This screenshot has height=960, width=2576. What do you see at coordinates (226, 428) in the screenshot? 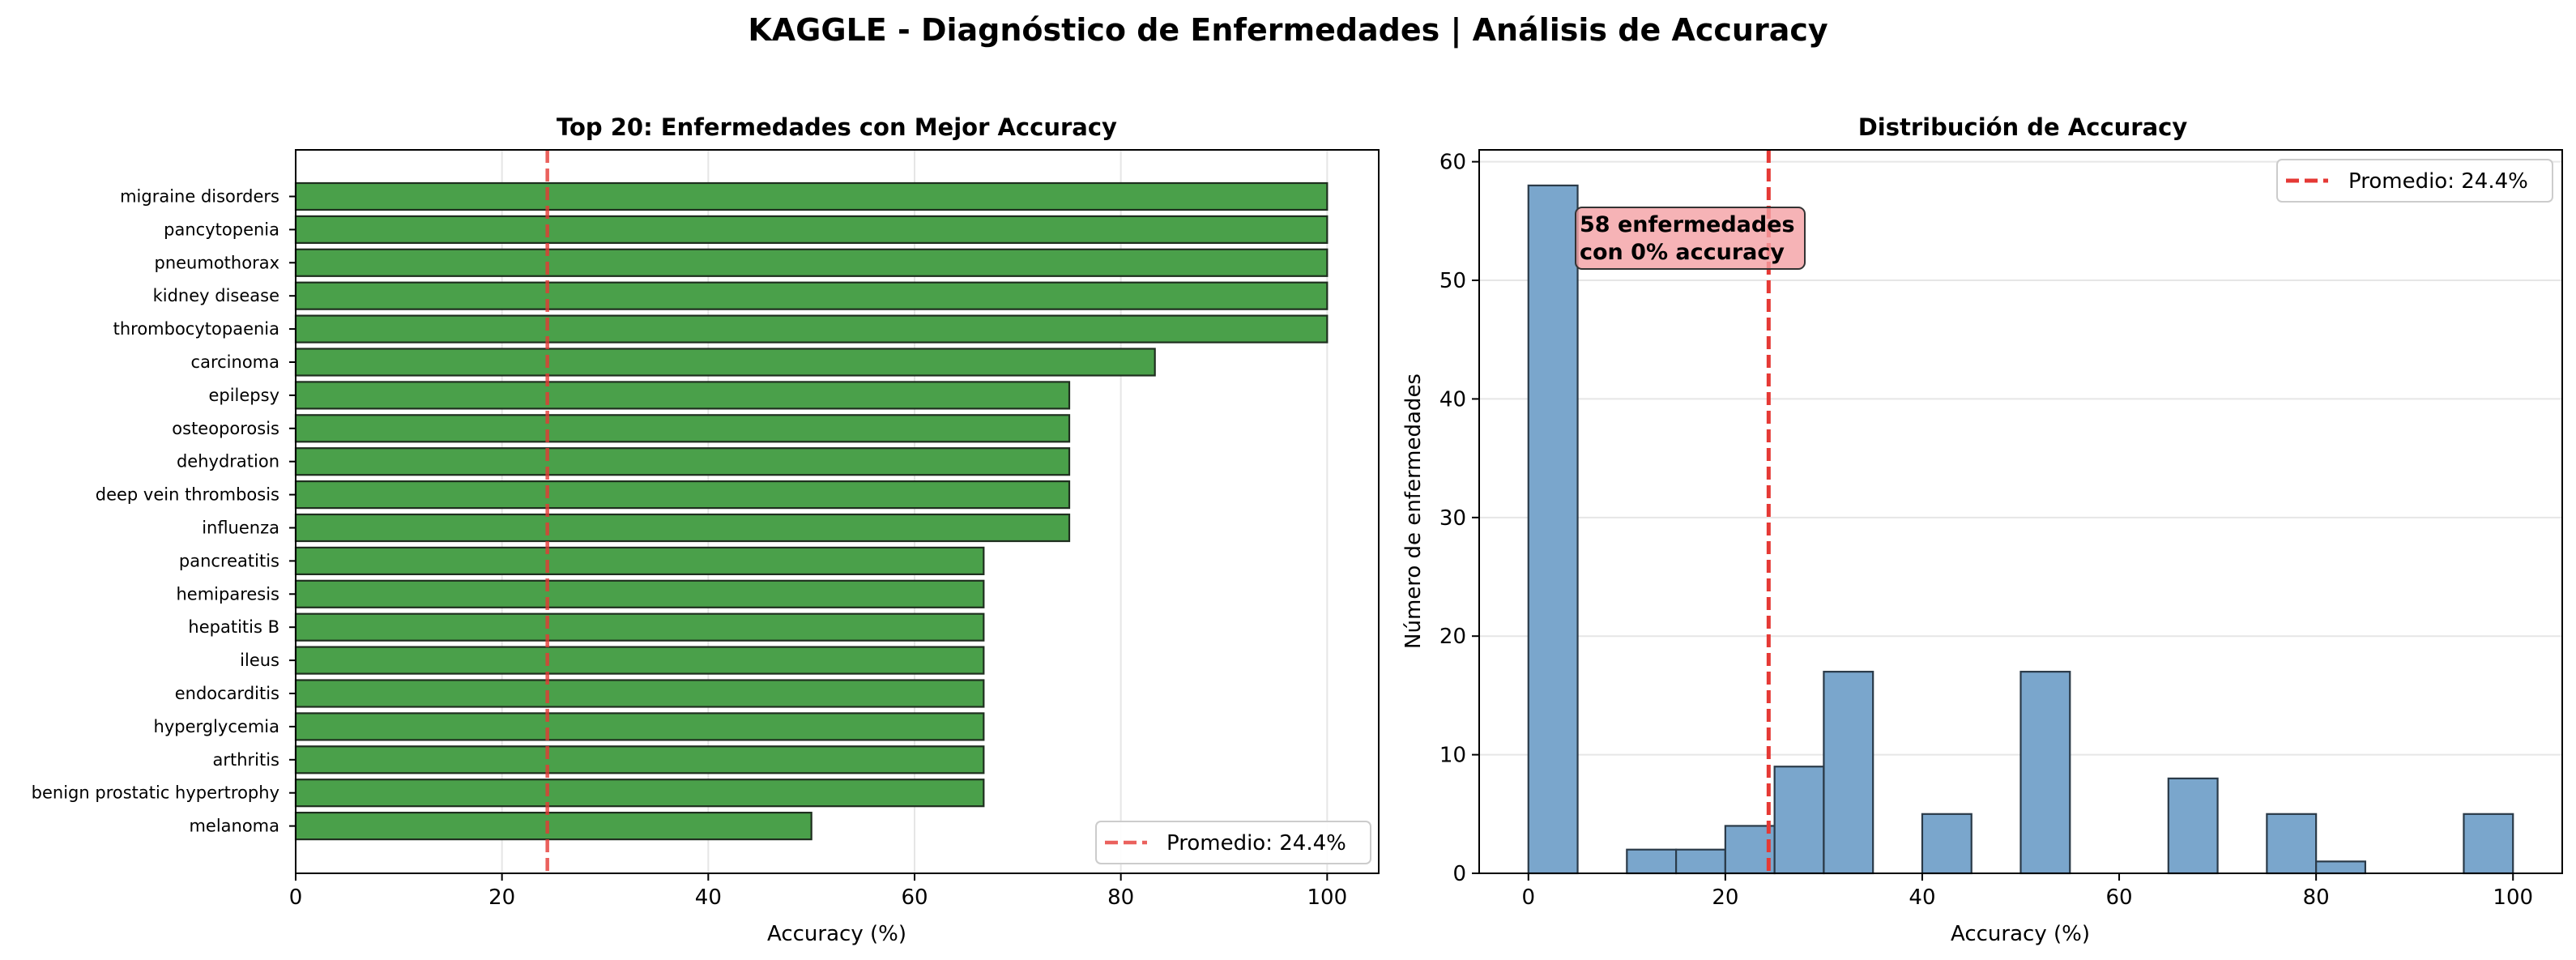
I see `left-category-label: osteoporosis` at bounding box center [226, 428].